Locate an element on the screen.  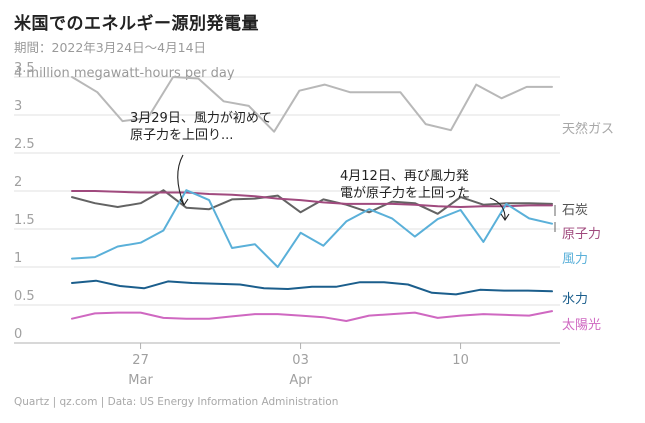
series-label-solar: 太陽光 is located at coordinates (581, 325).